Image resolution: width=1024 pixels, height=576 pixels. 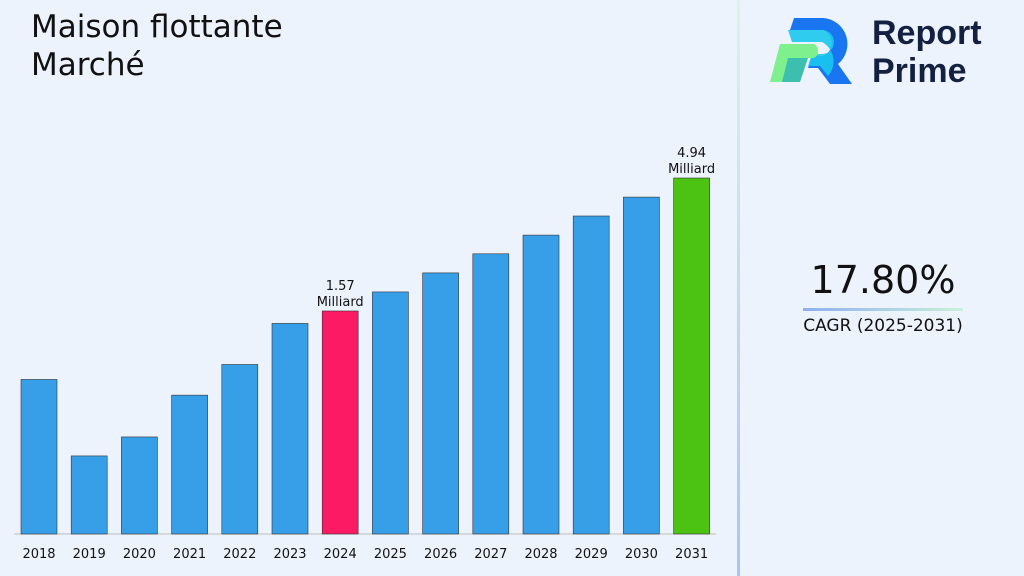 I want to click on x-tick-label: 2025, so click(x=390, y=554).